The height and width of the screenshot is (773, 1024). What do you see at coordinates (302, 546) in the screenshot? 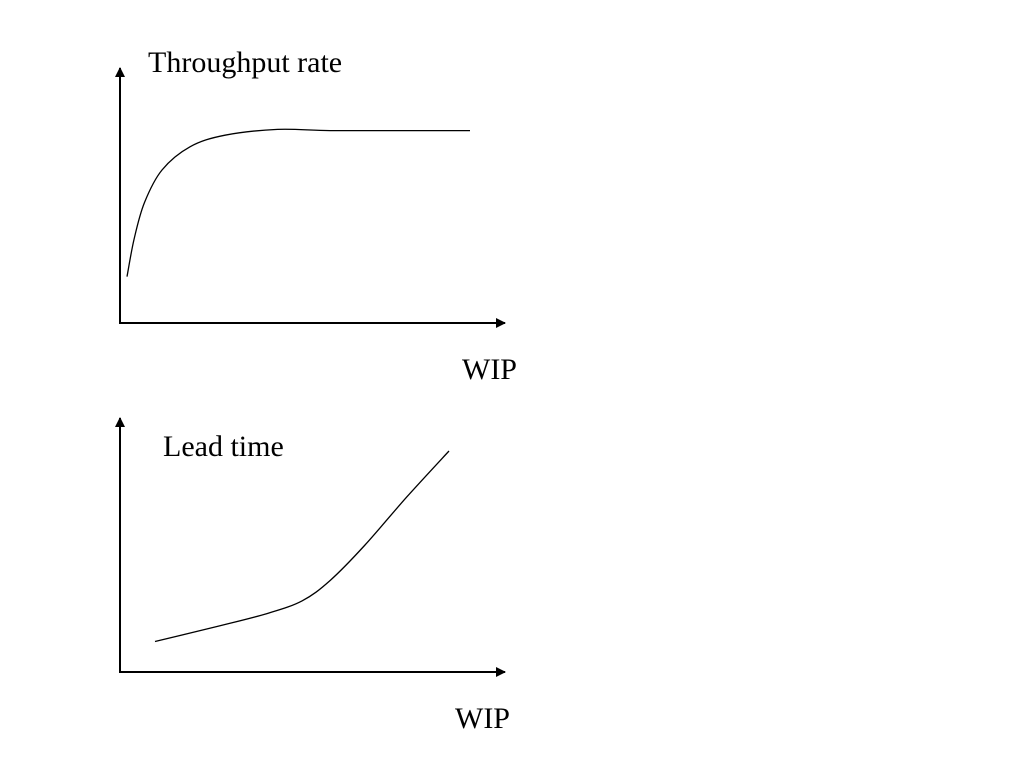
I see `lead-time-curve` at bounding box center [302, 546].